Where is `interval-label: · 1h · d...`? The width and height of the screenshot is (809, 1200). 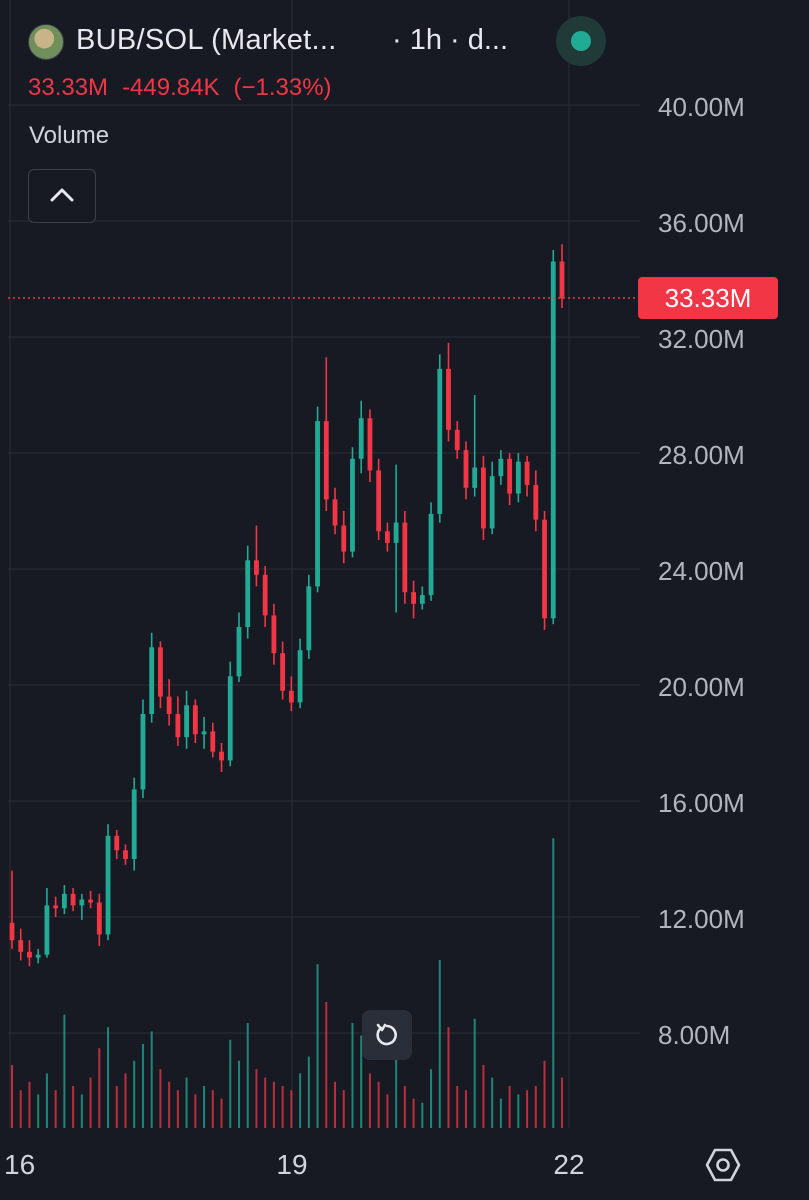 interval-label: · 1h · d... is located at coordinates (450, 40).